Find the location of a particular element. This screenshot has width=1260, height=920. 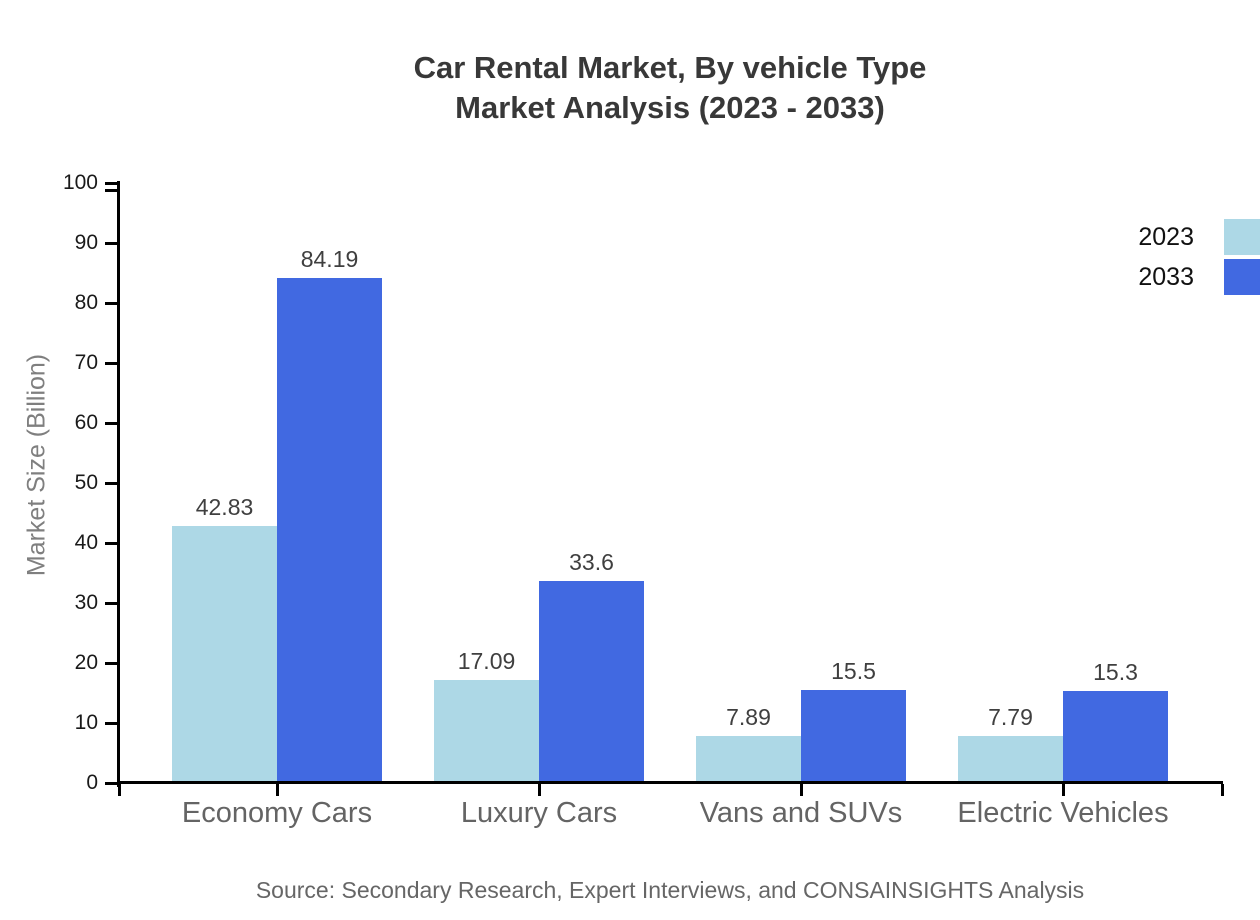

y-tick-label: 70 is located at coordinates (86, 362).